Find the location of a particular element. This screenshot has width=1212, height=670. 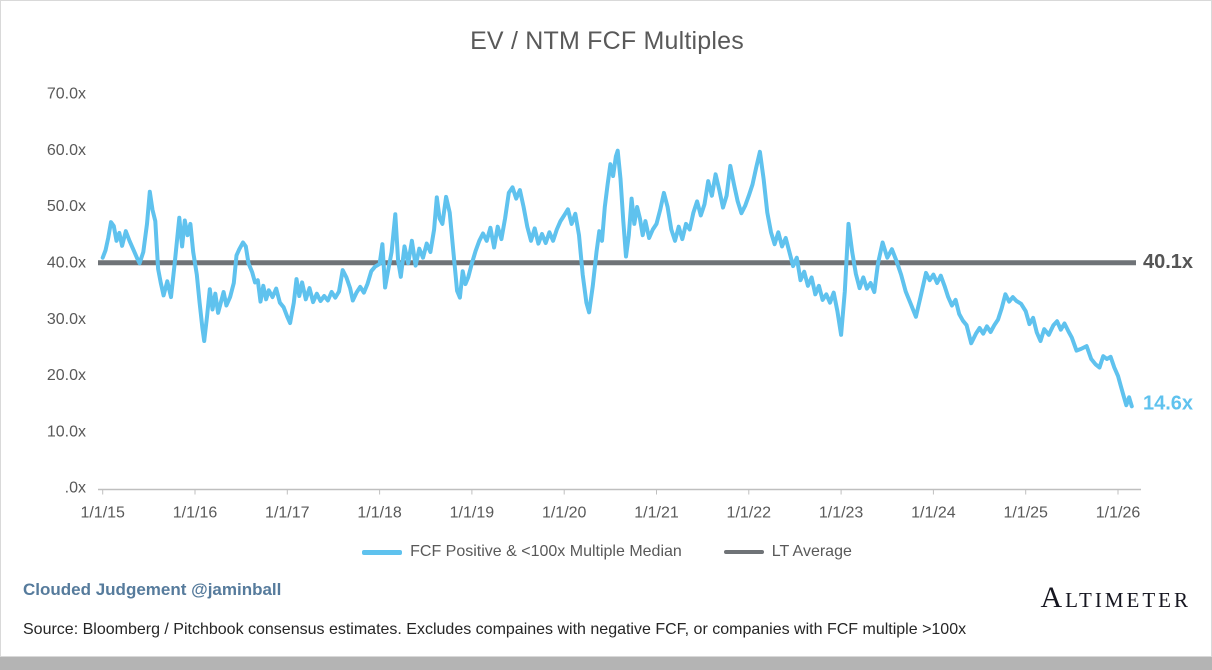

lt-average-value-label: 40.1x is located at coordinates (1168, 262).